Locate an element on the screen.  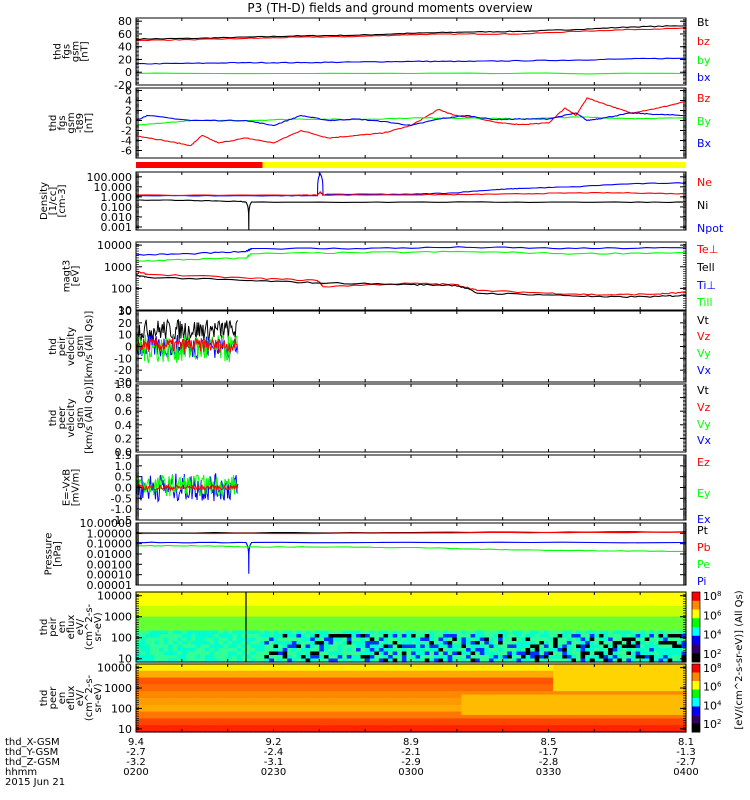
y-tick-label: 100 is located at coordinates (121, 638).